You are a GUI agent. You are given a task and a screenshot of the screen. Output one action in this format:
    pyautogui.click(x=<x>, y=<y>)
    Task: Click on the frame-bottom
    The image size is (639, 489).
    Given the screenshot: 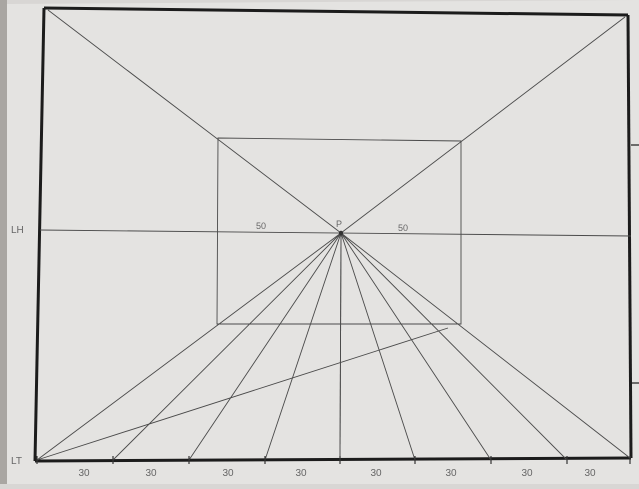 What is the action you would take?
    pyautogui.click(x=333, y=459)
    